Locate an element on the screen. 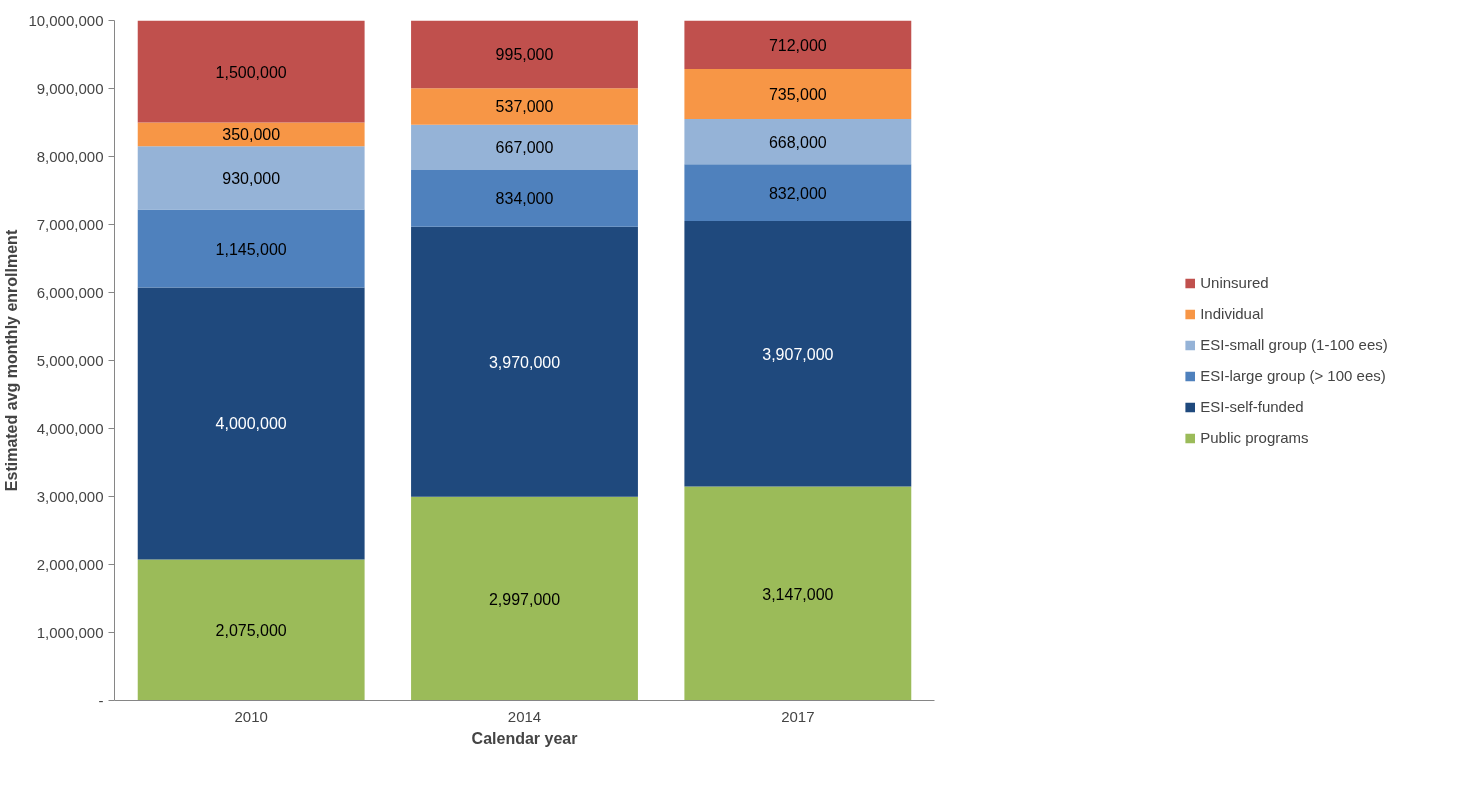  legend-label: ESI-large group (> 100 ees) is located at coordinates (1293, 375).